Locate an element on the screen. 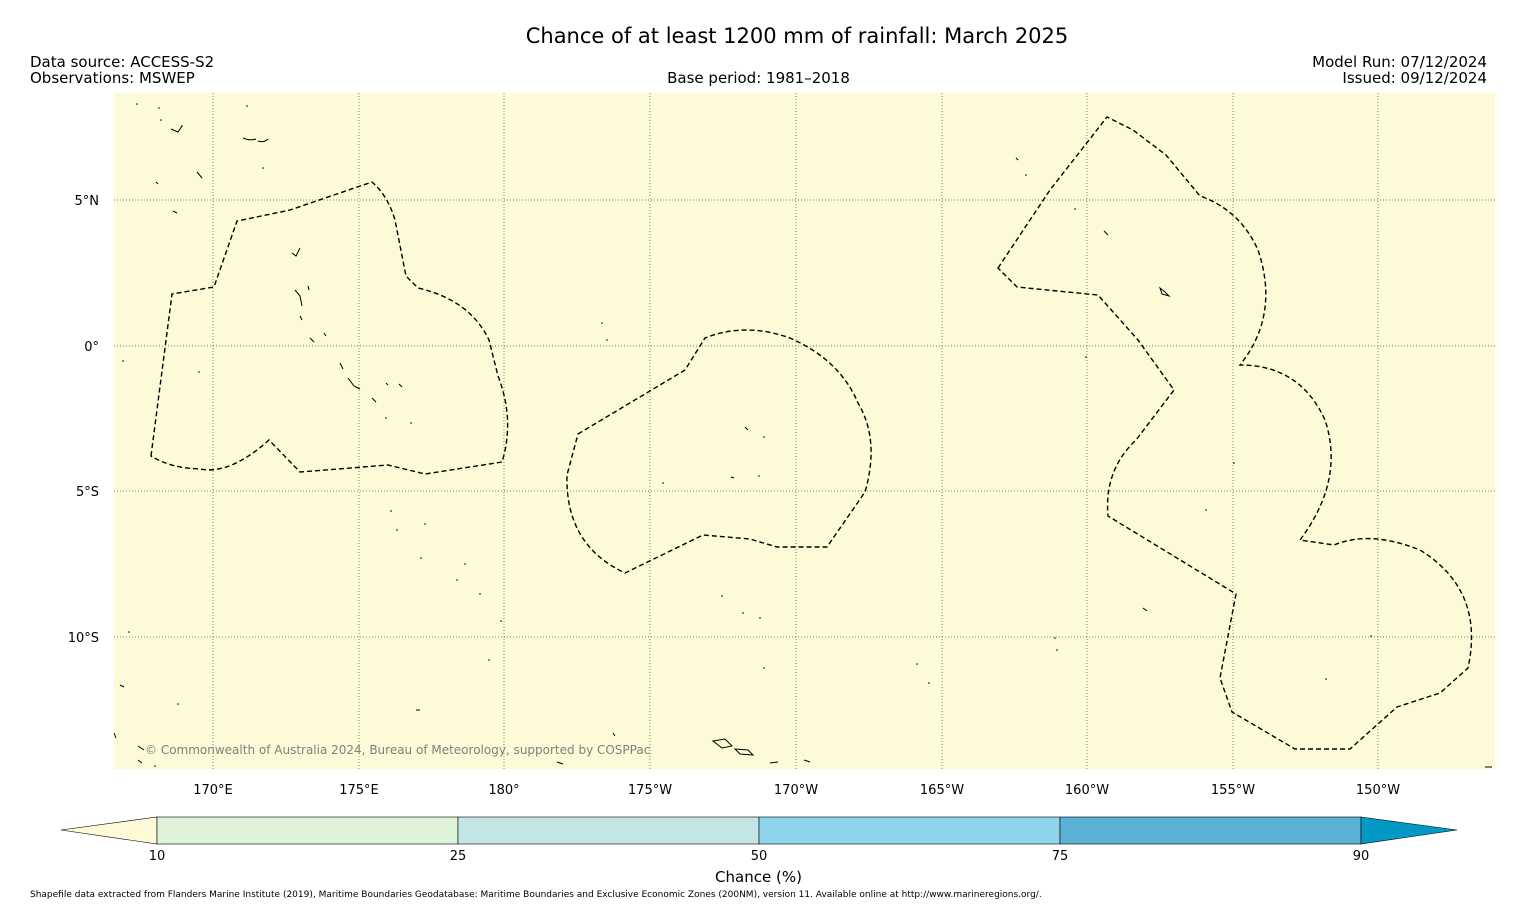 This screenshot has height=908, width=1517. lon-tick-label: 150°W is located at coordinates (1378, 790).